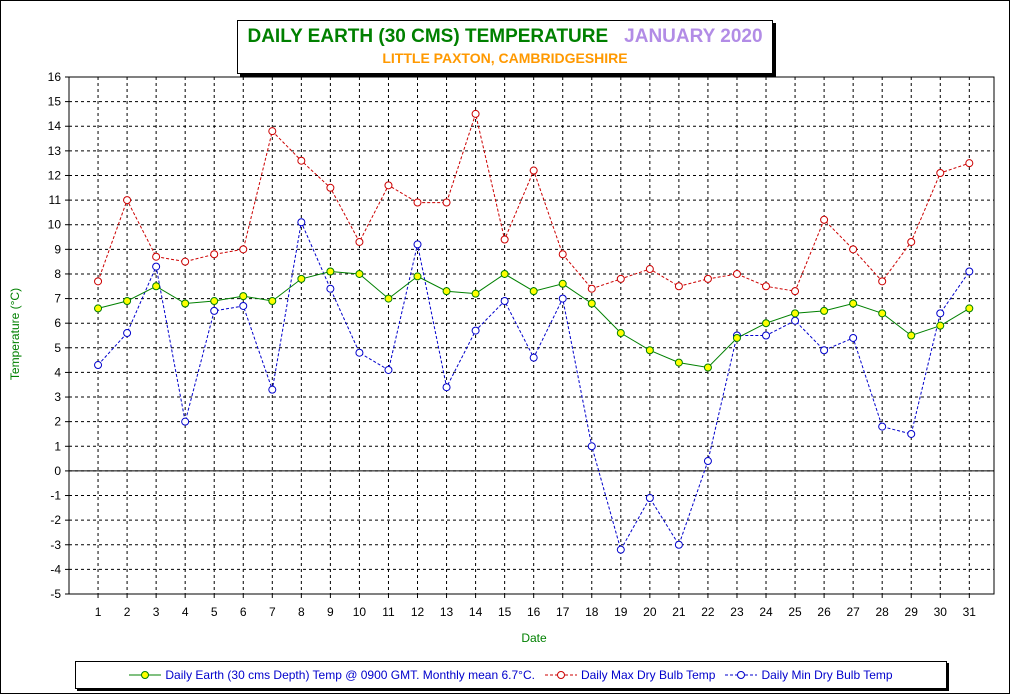 This screenshot has height=694, width=1010. Describe the element at coordinates (795, 612) in the screenshot. I see `x-tick-label: 25` at that location.